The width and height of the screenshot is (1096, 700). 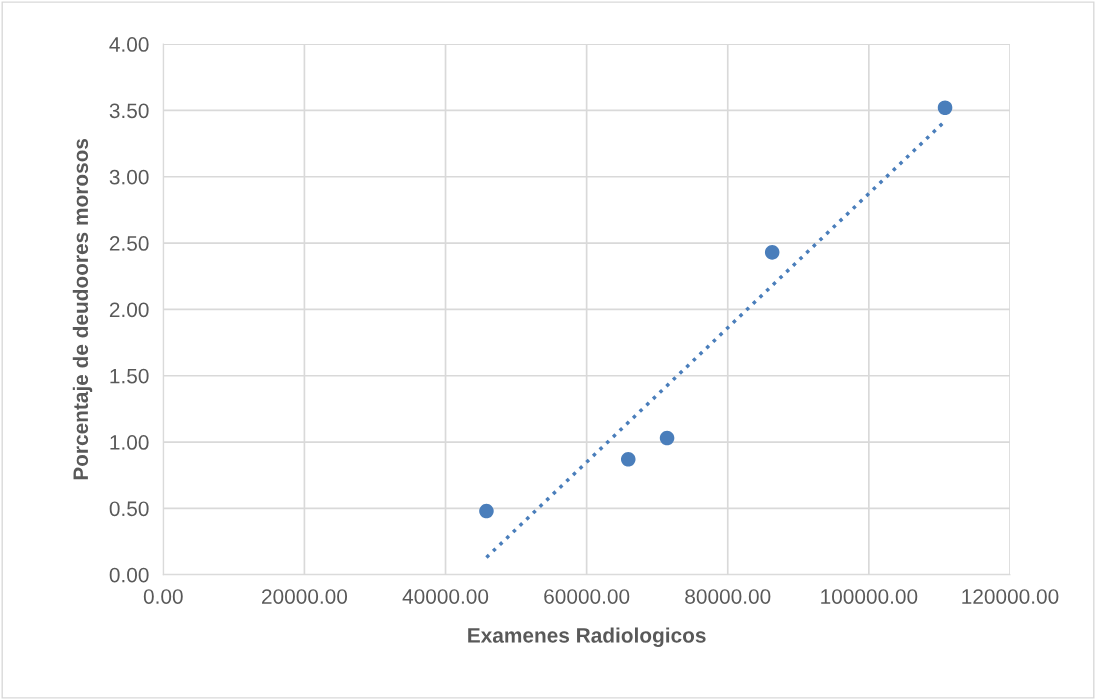 What do you see at coordinates (869, 596) in the screenshot?
I see `x-tick-label: 100000.00` at bounding box center [869, 596].